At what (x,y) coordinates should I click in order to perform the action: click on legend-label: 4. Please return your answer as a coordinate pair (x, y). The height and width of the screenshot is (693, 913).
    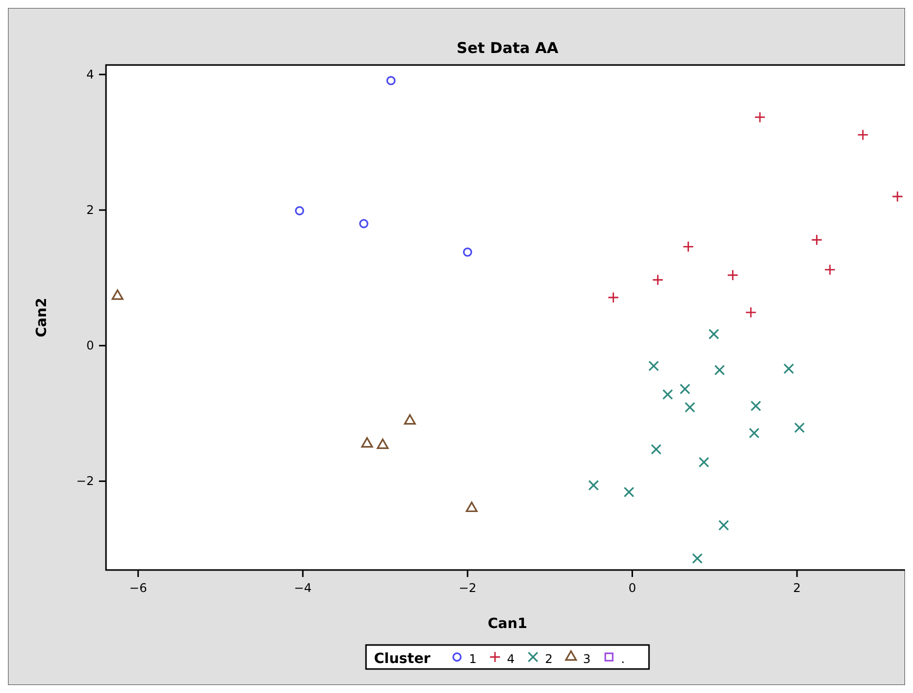
    Looking at the image, I should click on (511, 659).